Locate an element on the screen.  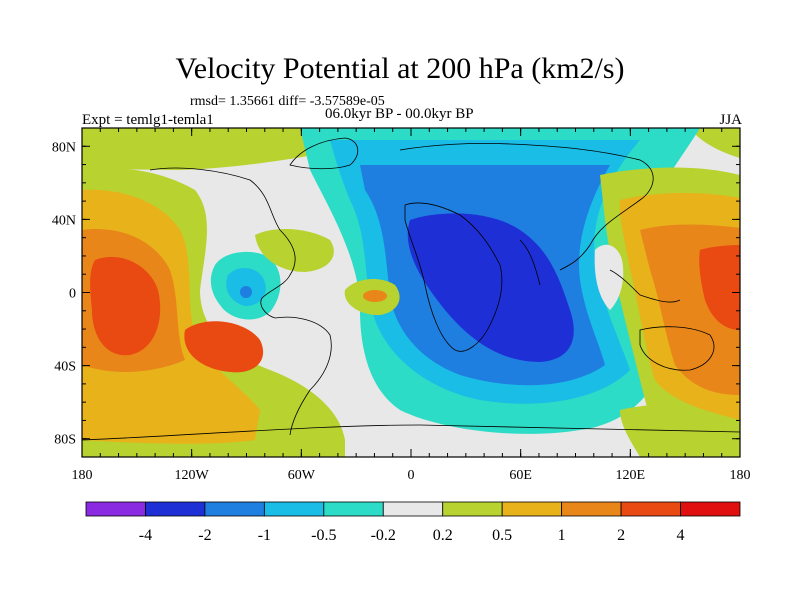
latitude-tick-label: 40S is located at coordinates (65, 367).